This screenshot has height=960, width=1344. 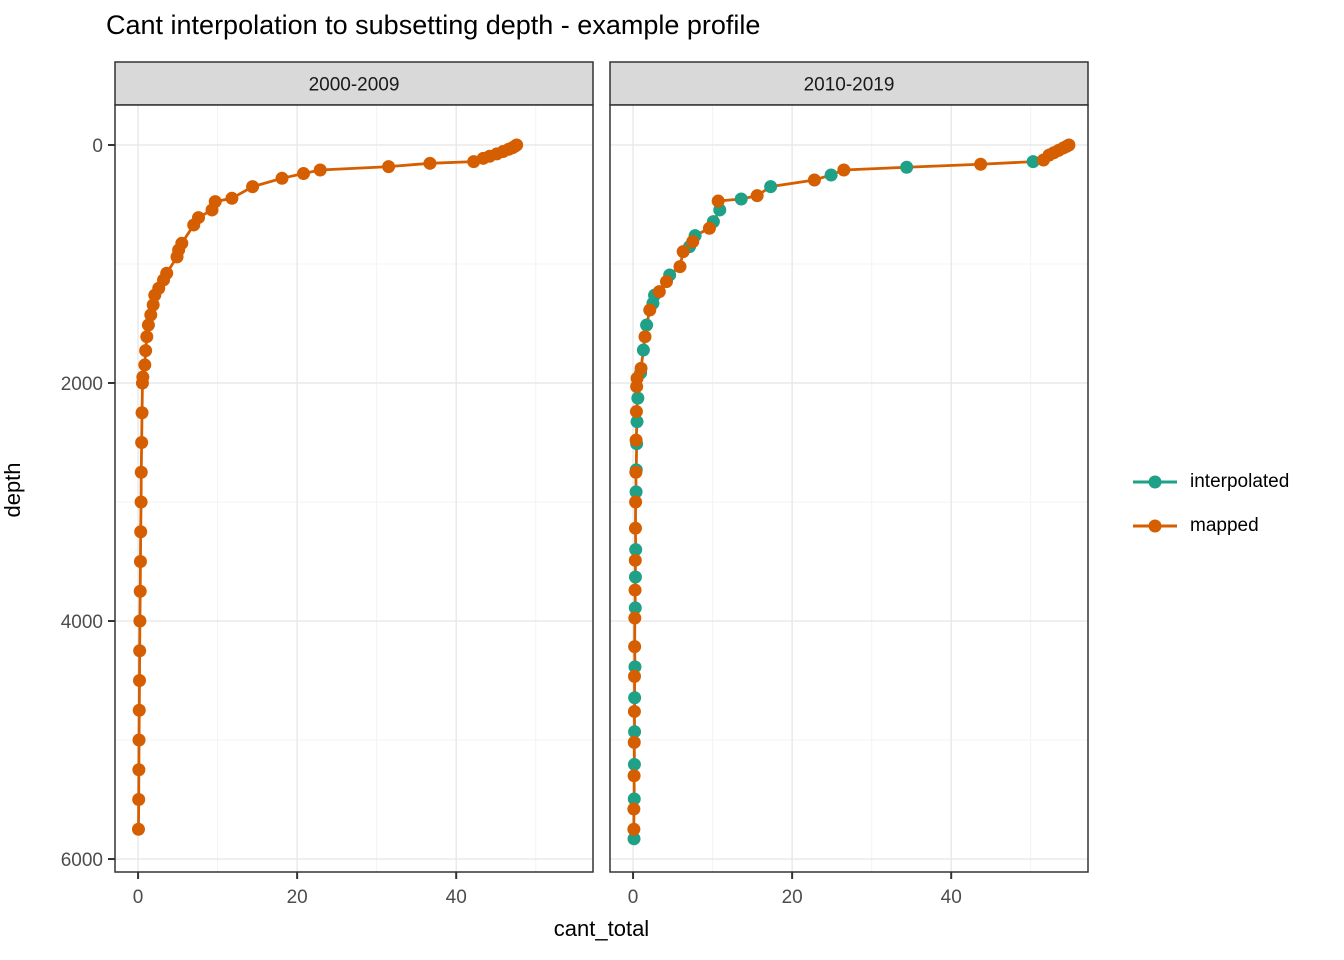 What do you see at coordinates (82, 860) in the screenshot?
I see `y-axis-tick-label: 6000` at bounding box center [82, 860].